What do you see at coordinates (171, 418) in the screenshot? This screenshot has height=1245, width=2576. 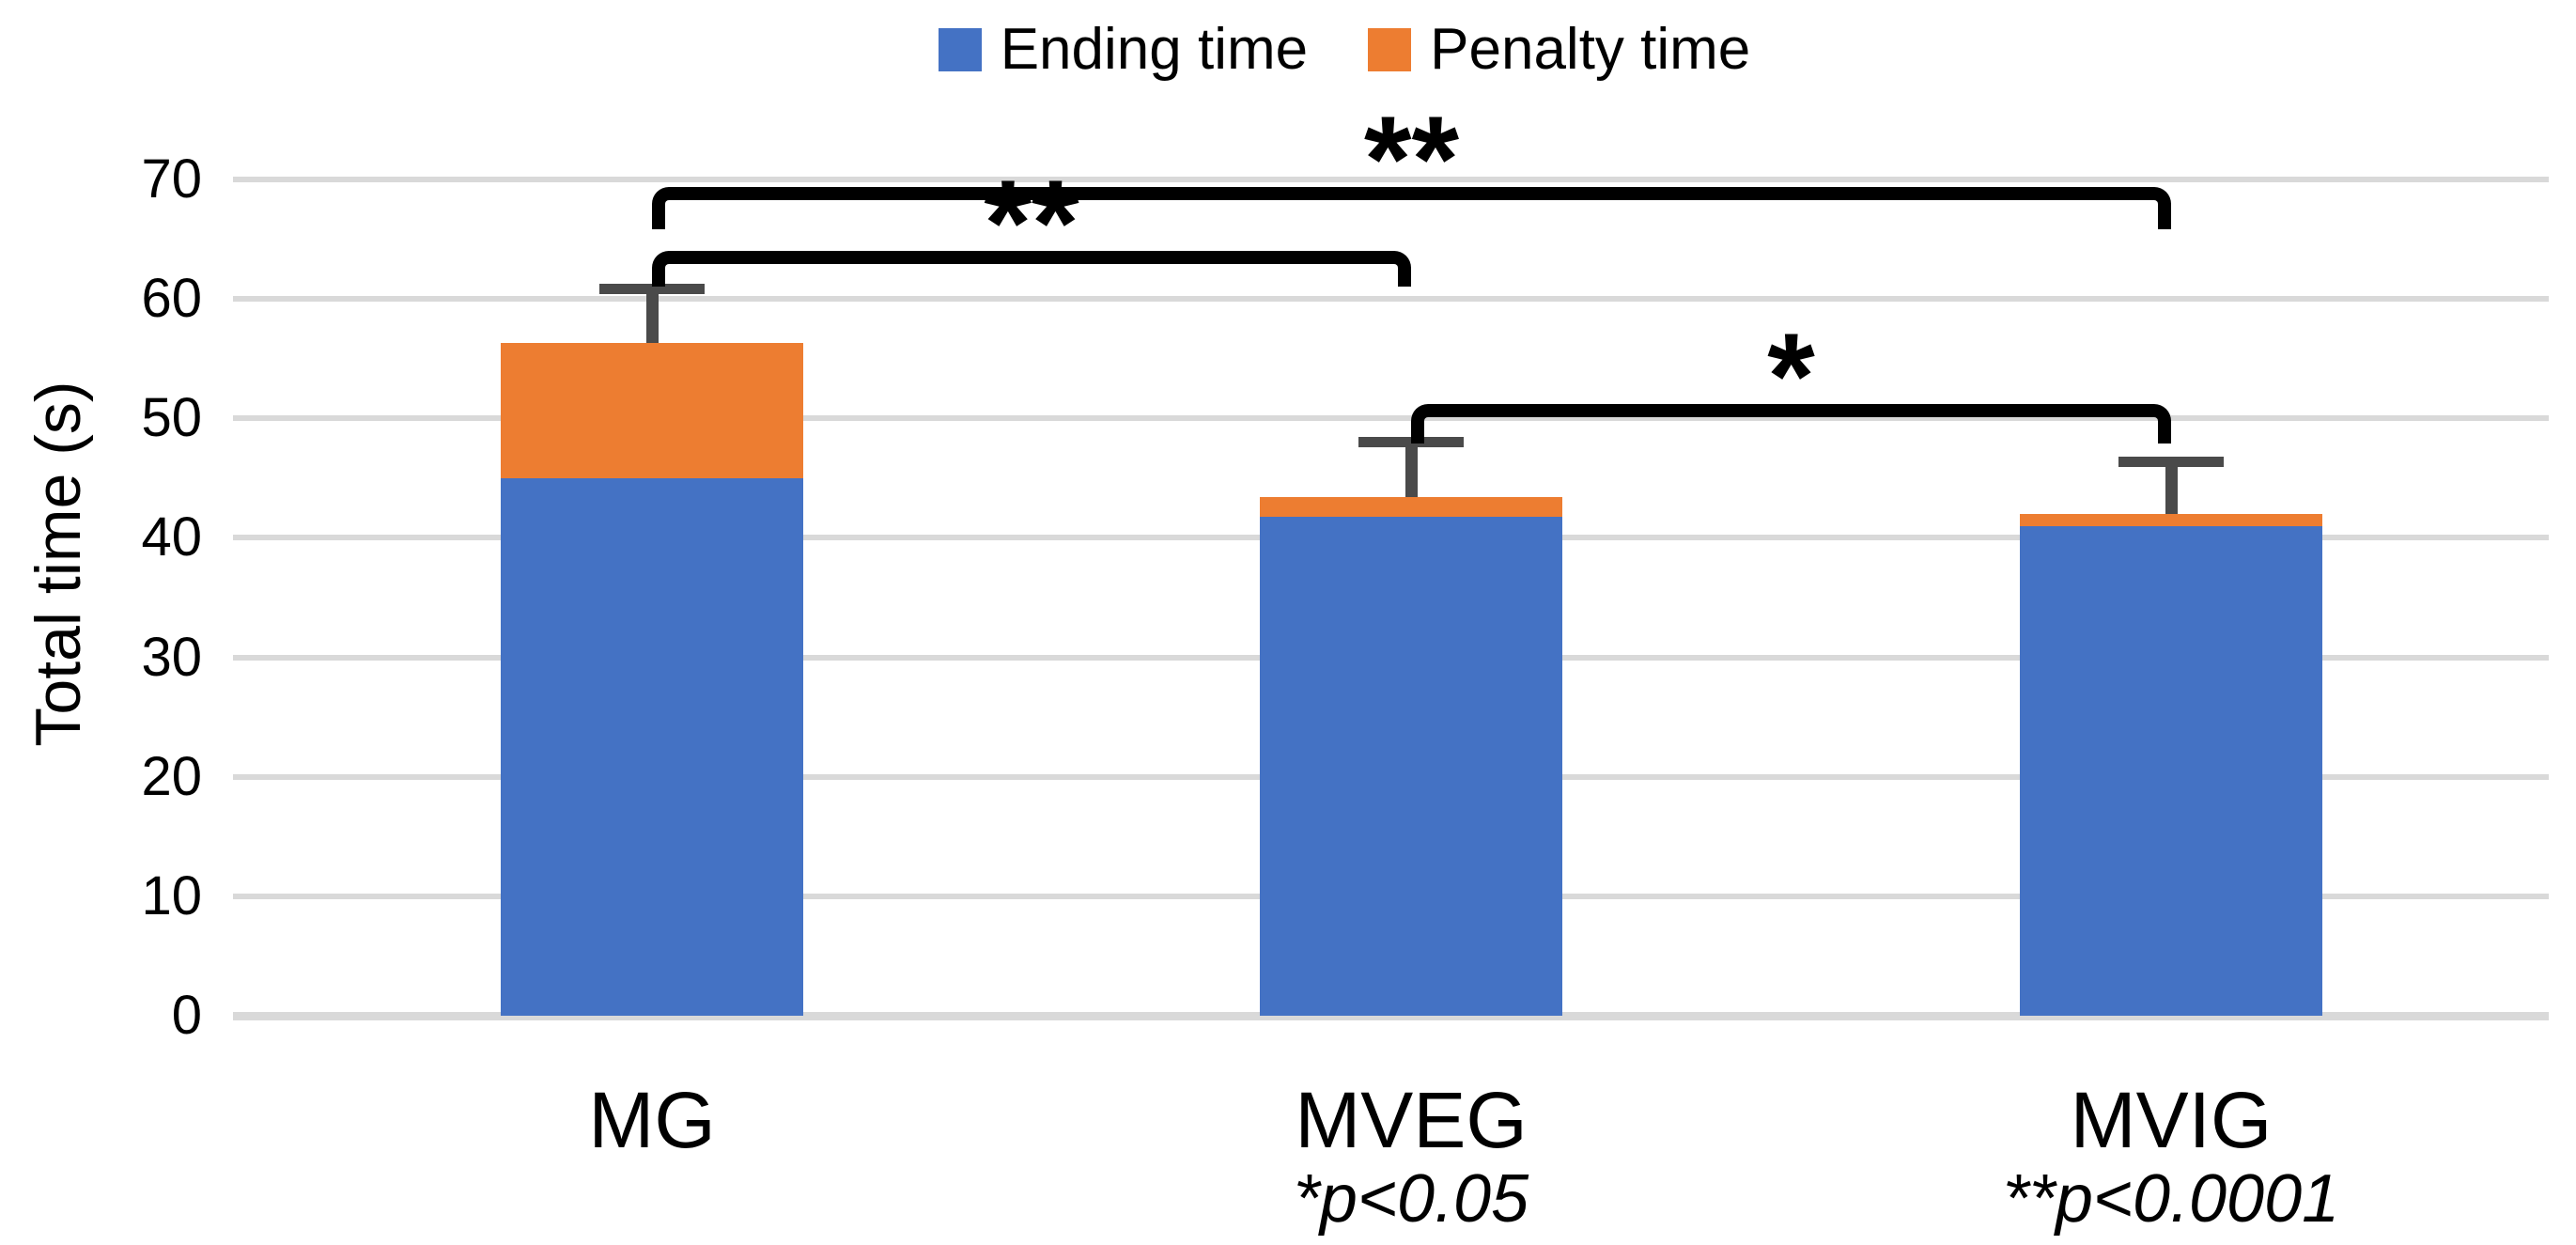 I see `y-tick-label: 50` at bounding box center [171, 418].